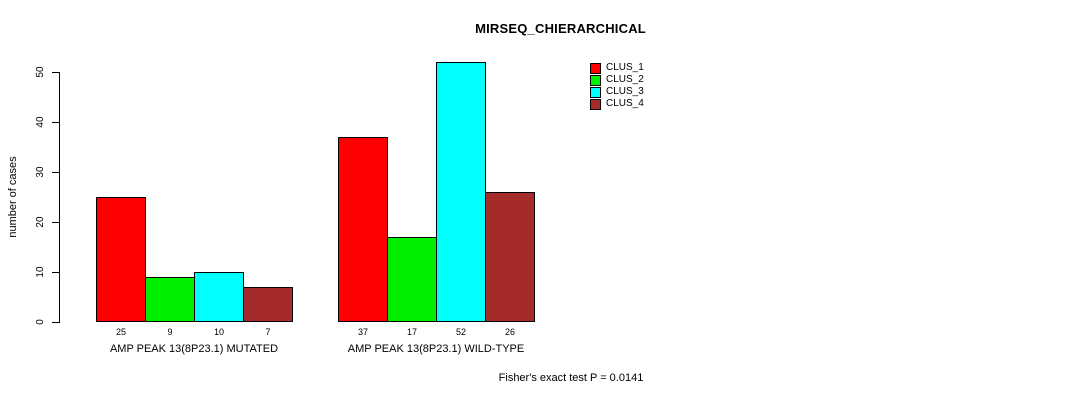 This screenshot has width=1090, height=400. I want to click on bar-clus_1-group1, so click(121, 259).